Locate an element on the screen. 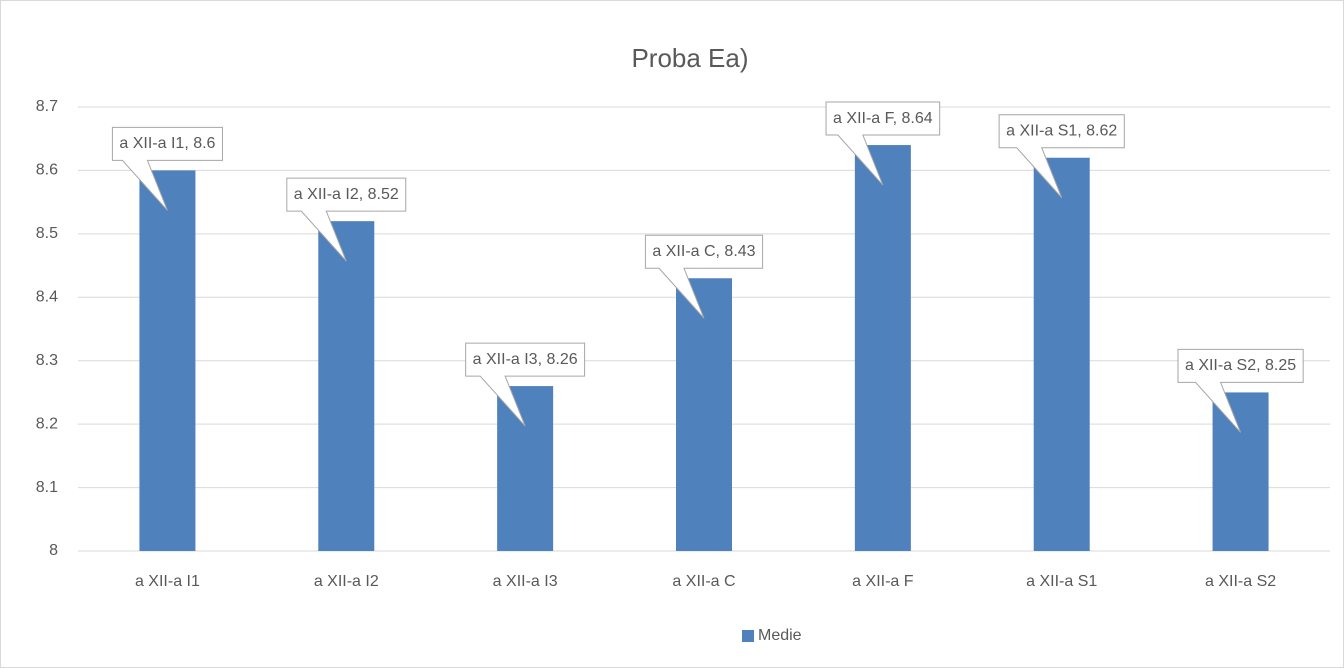 Image resolution: width=1344 pixels, height=668 pixels. y-tick-label: 8.7 is located at coordinates (47, 106).